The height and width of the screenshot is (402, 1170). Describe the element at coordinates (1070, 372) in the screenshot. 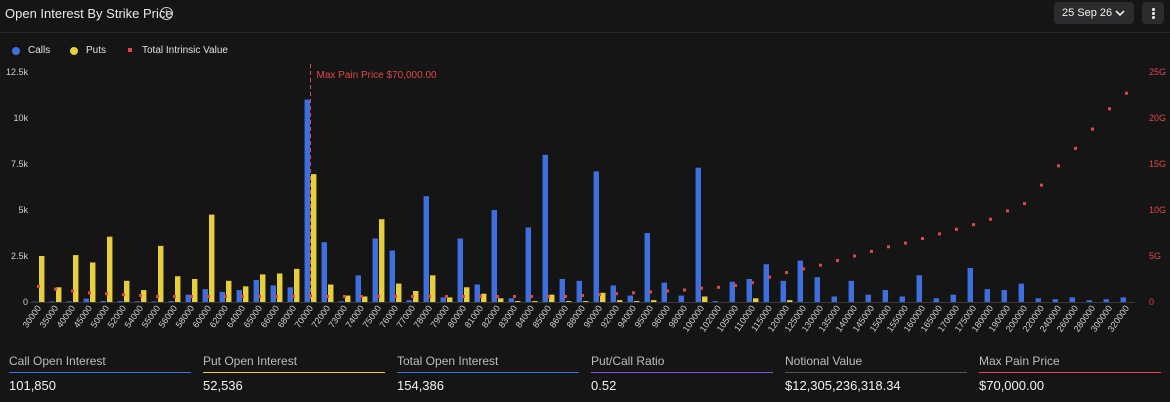

I see `stat-underline` at that location.